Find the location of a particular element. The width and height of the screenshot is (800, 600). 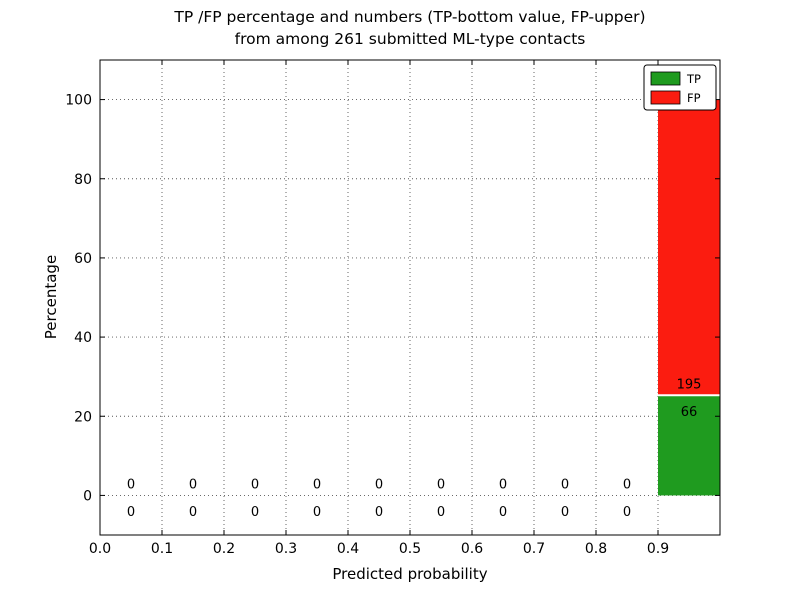

x-tick-label: 0.3 is located at coordinates (286, 549).